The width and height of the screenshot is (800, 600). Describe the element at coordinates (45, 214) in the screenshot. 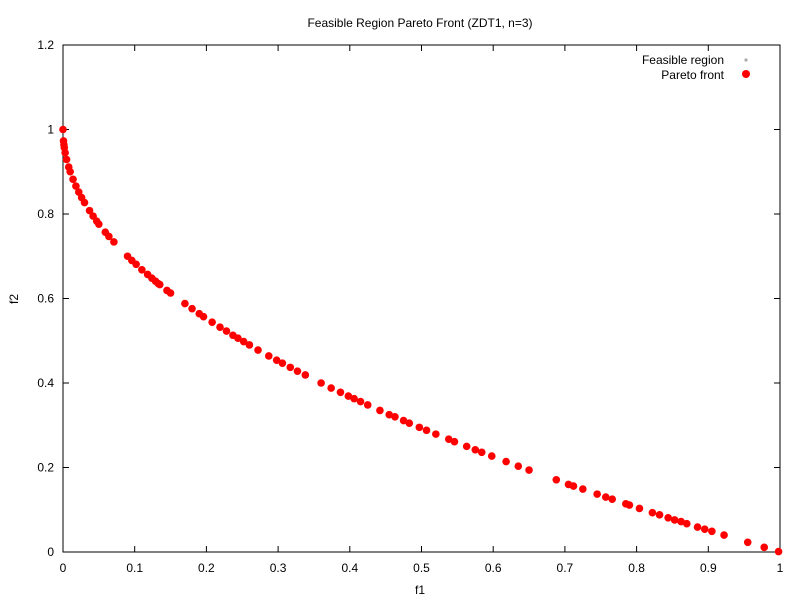

I see `y-tick-label: 0.8` at that location.